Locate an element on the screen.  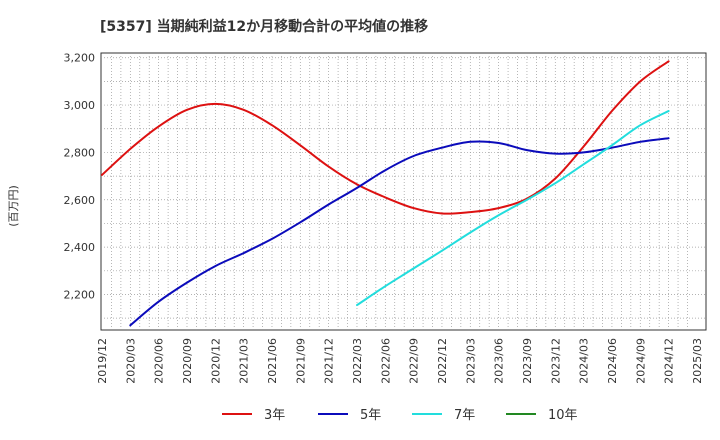
x-tick-label: 2020/03 is located at coordinates (130, 361).